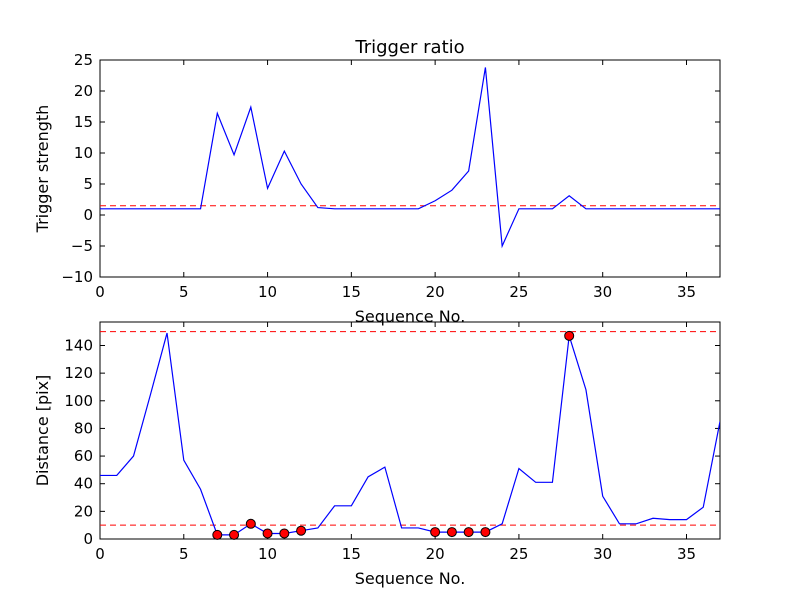 The height and width of the screenshot is (600, 800). Describe the element at coordinates (77, 277) in the screenshot. I see `y-tick-label: −10` at that location.